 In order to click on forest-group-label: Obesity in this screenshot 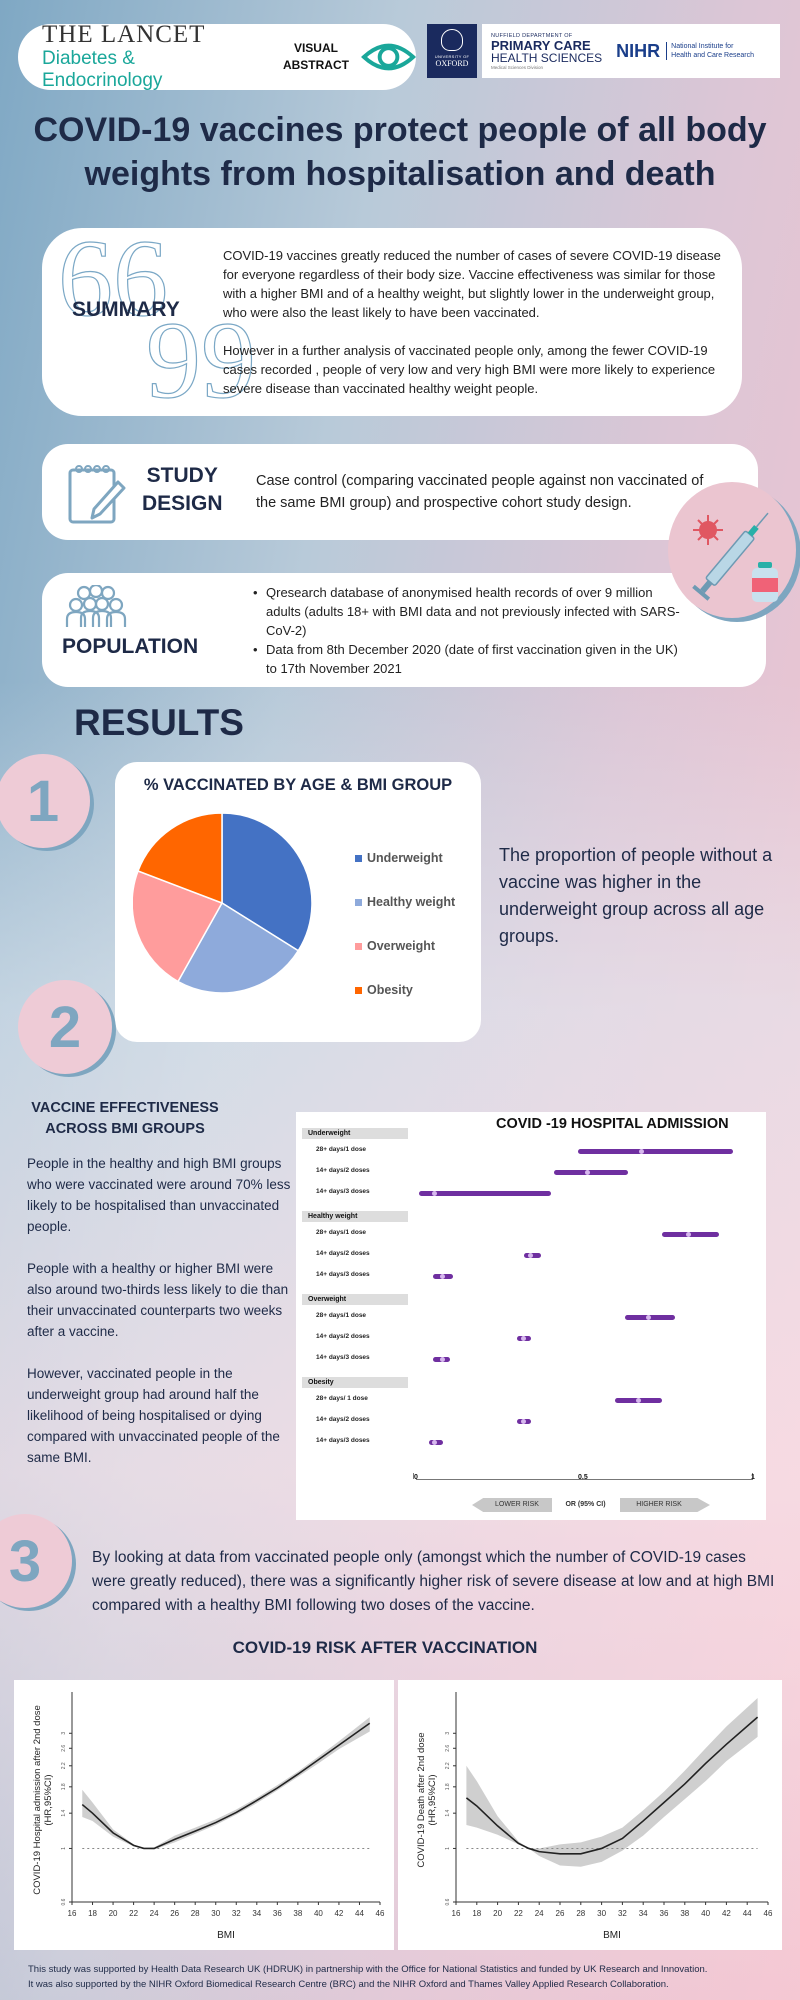, I will do `click(355, 1382)`.